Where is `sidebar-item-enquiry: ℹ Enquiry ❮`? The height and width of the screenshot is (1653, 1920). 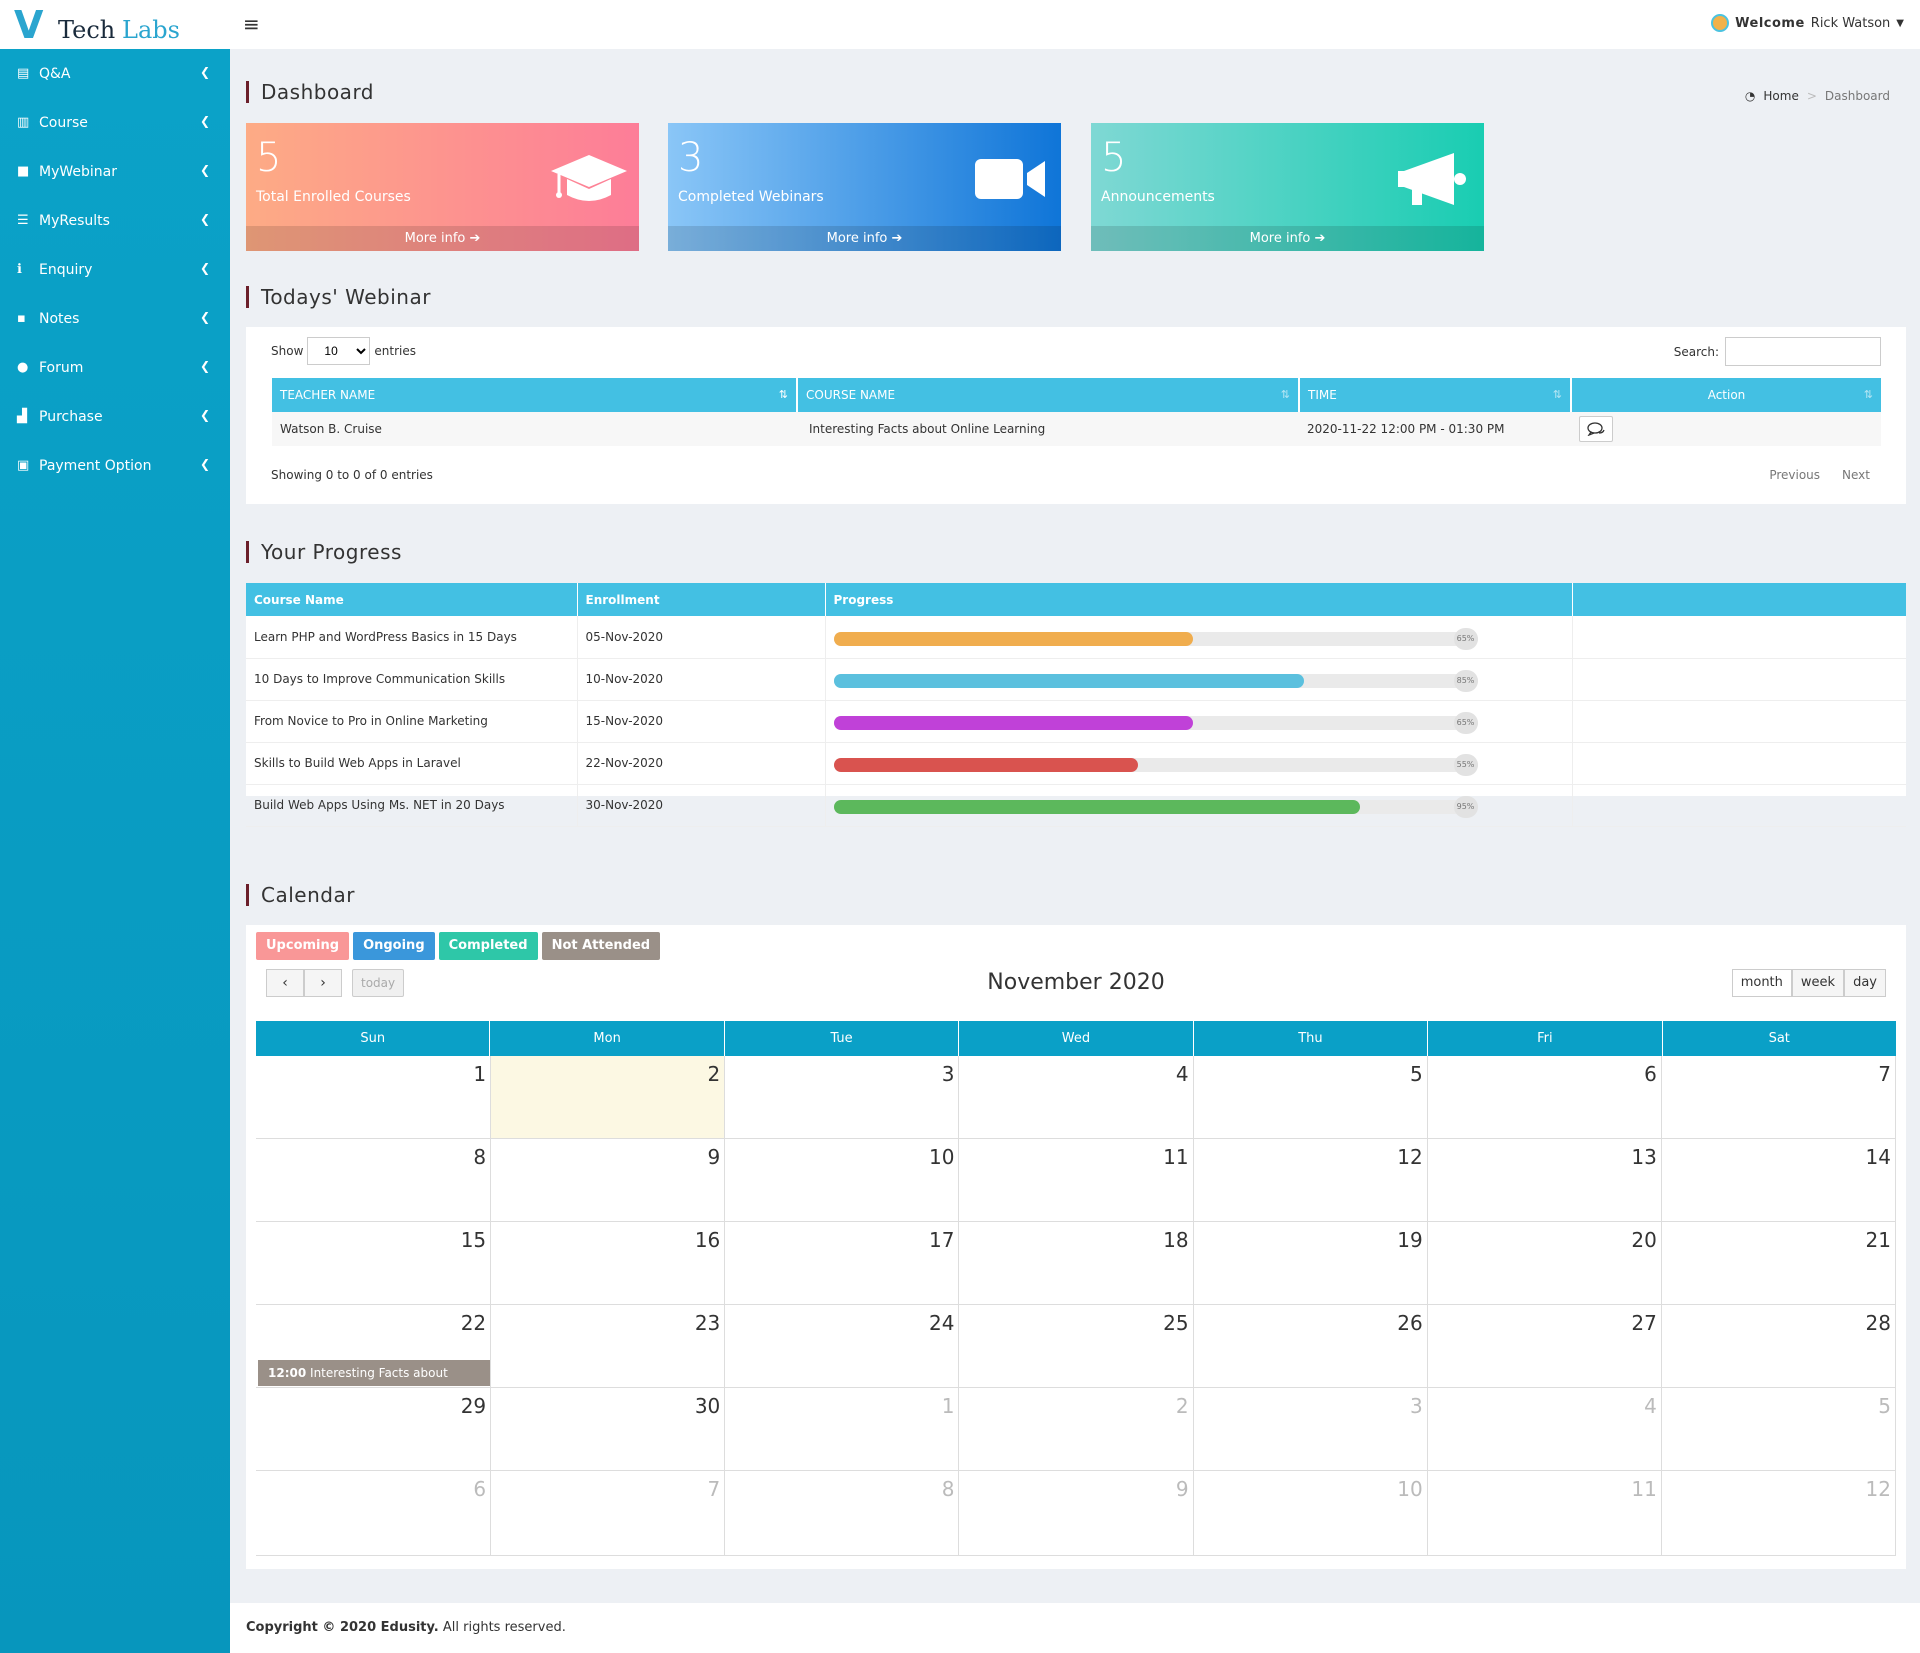
sidebar-item-enquiry: ℹ Enquiry ❮ is located at coordinates (115, 269).